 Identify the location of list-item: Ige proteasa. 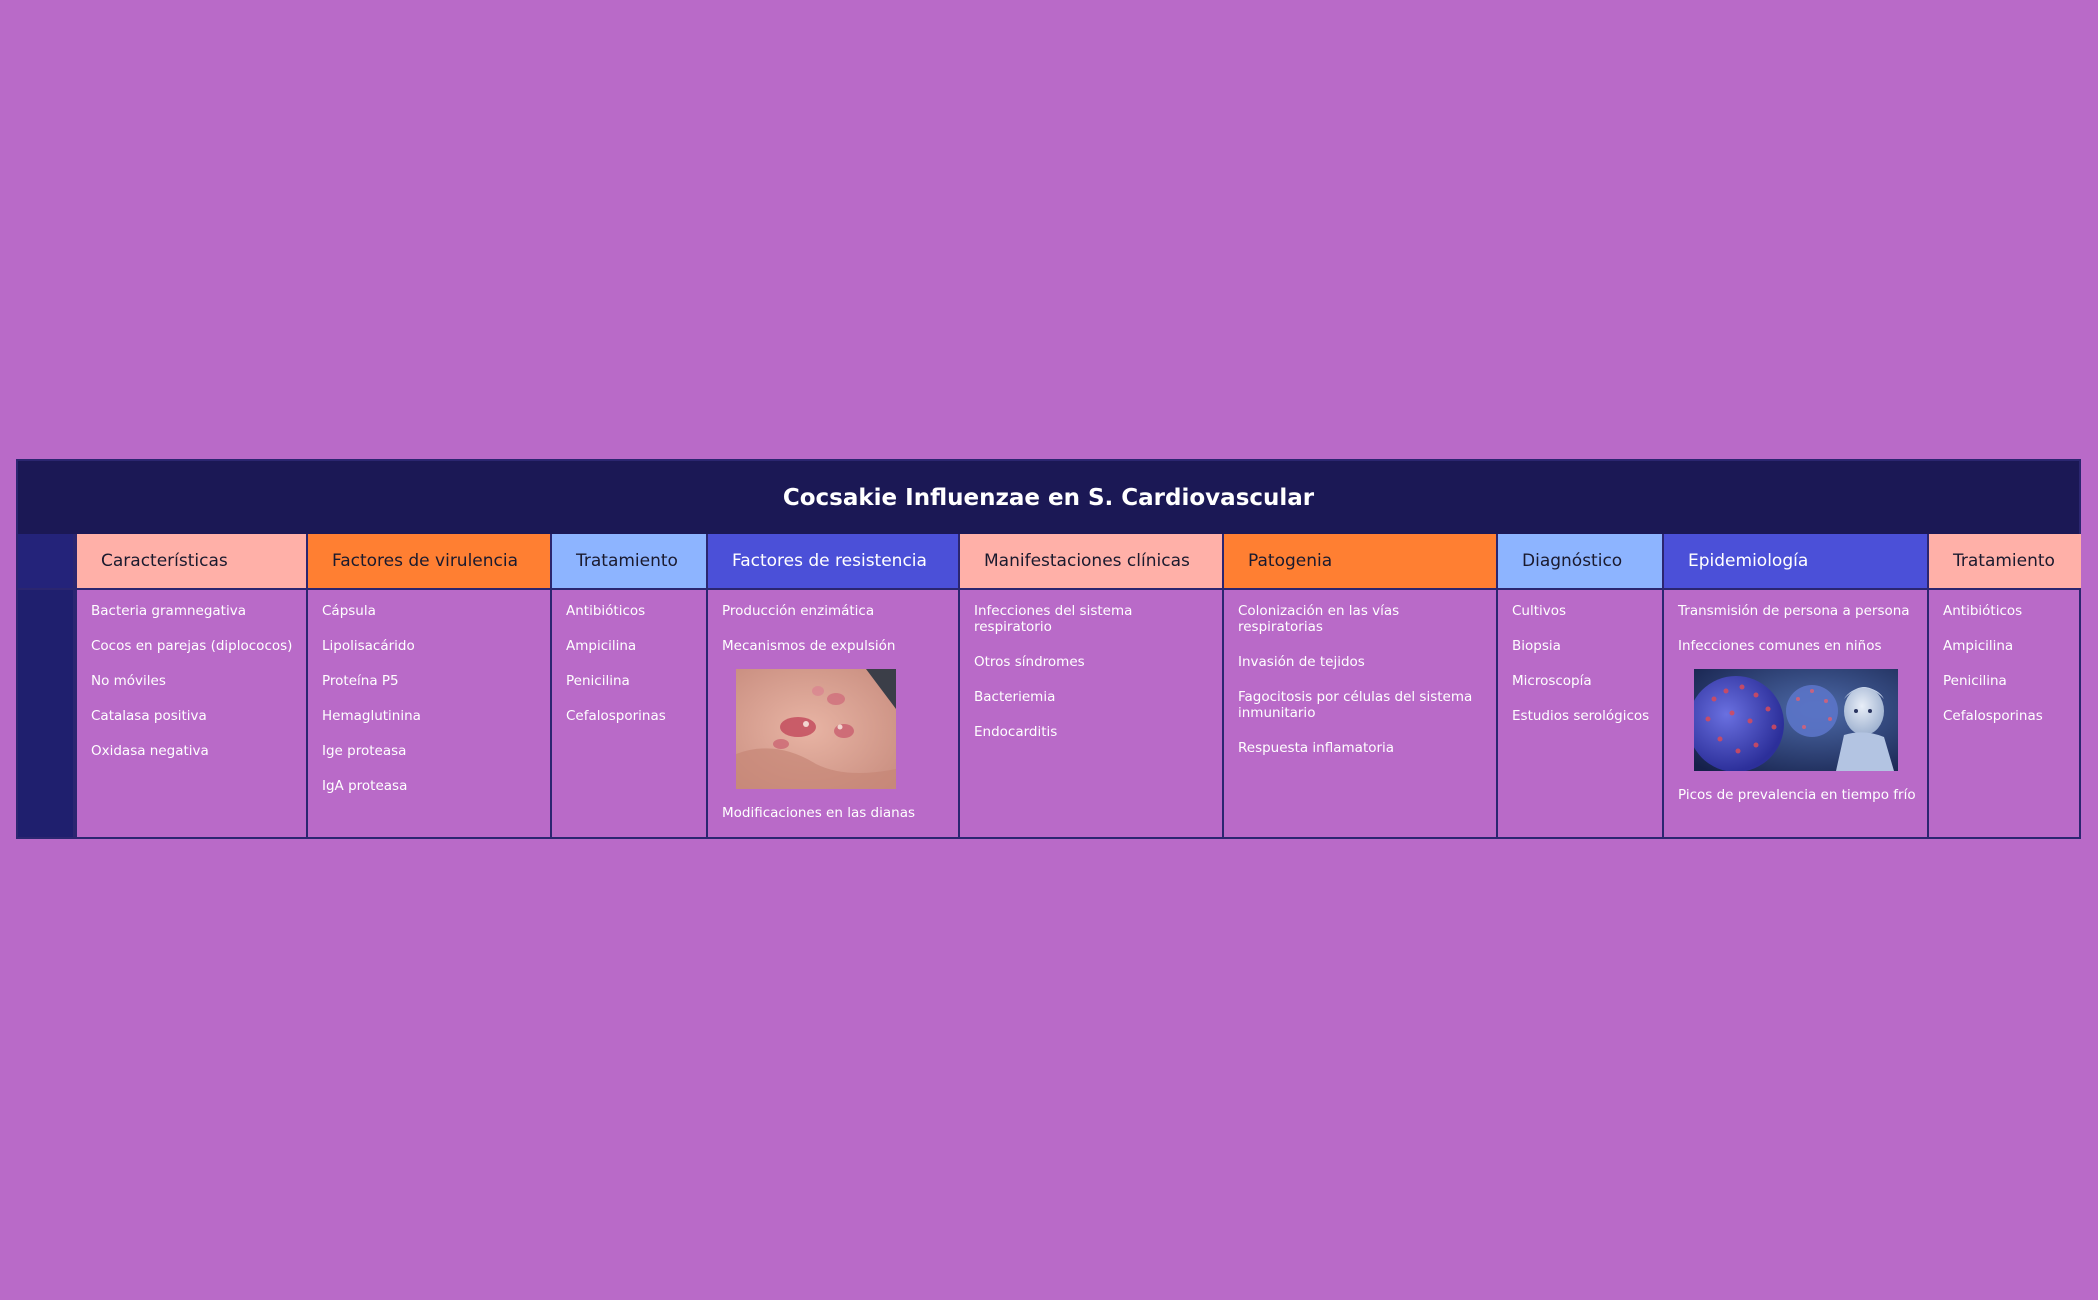
(364, 751).